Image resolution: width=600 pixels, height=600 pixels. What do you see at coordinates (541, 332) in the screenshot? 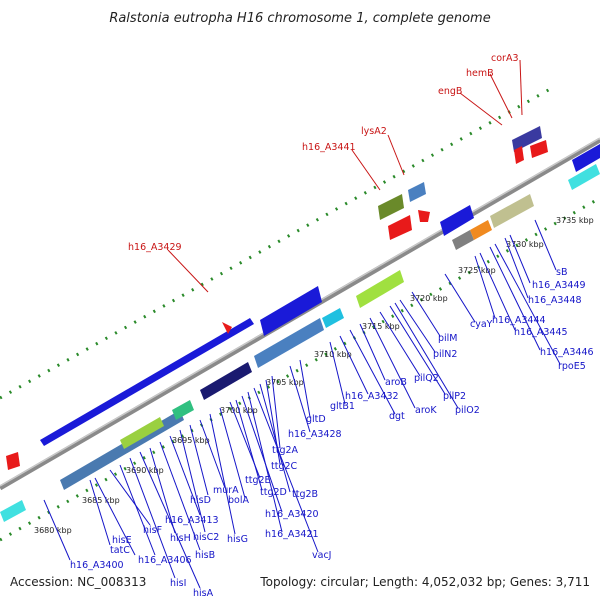
I see `gene-label: h16_A3445` at bounding box center [541, 332].